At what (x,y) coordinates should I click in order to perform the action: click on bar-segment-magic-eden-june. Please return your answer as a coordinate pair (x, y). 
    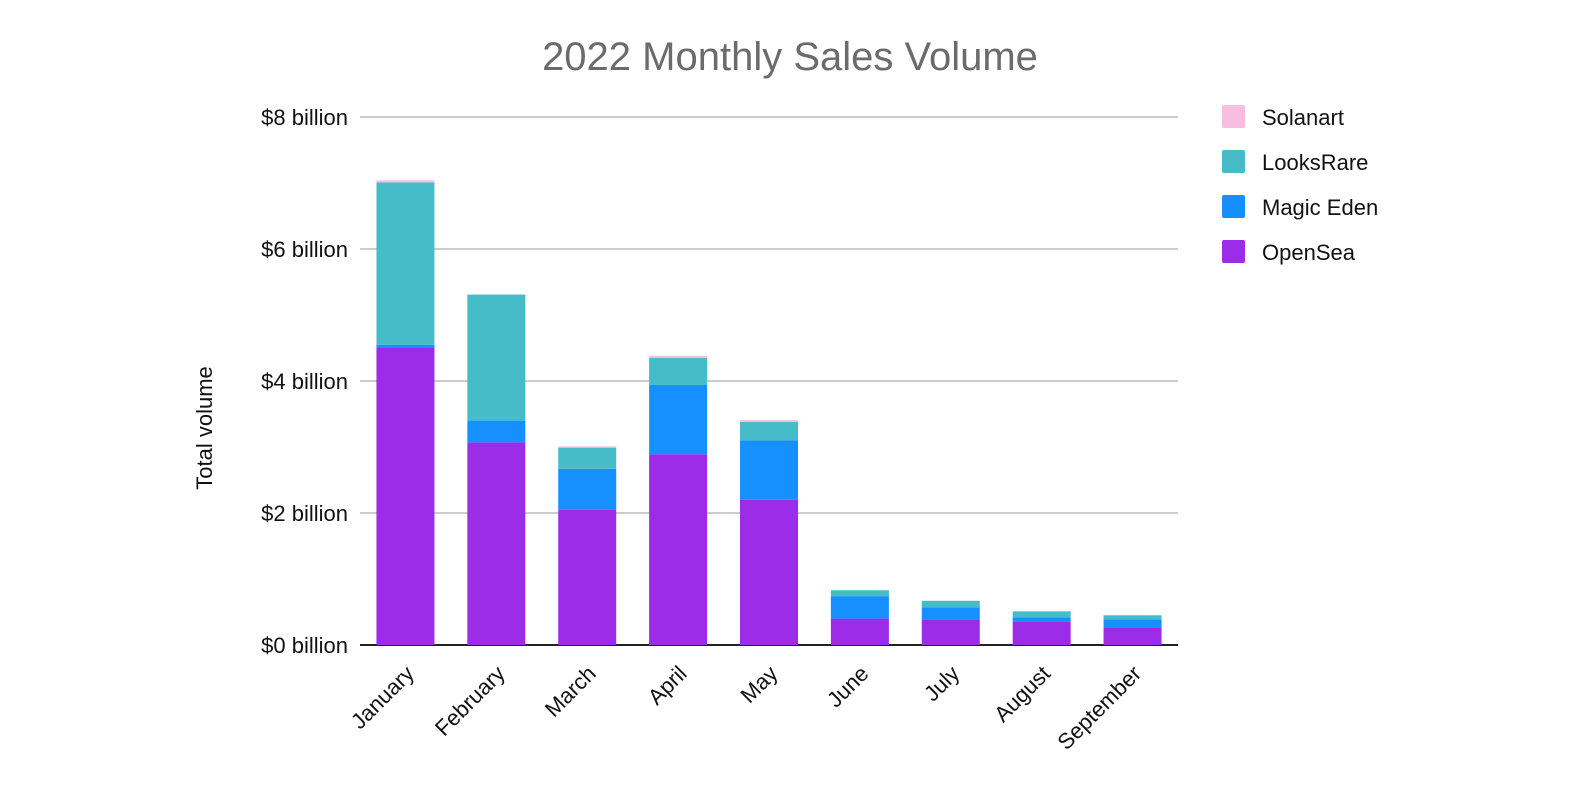
    Looking at the image, I should click on (859, 607).